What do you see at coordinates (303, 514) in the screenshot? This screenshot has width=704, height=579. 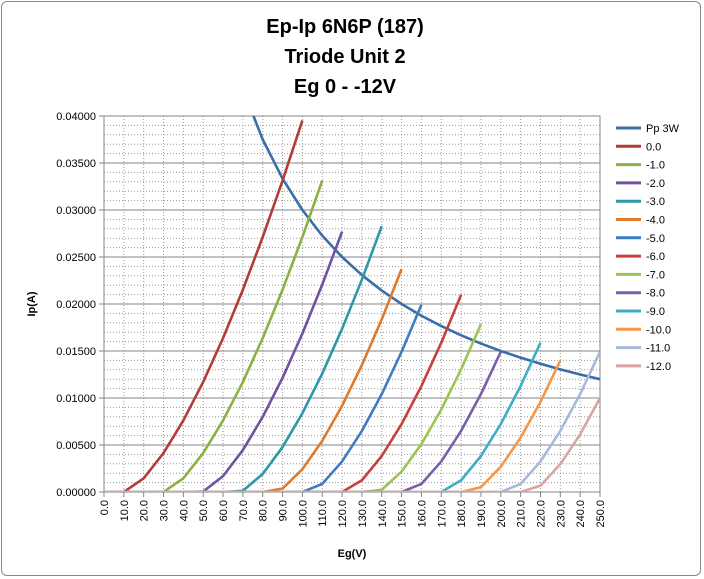 I see `x-tick-label: 100.0` at bounding box center [303, 514].